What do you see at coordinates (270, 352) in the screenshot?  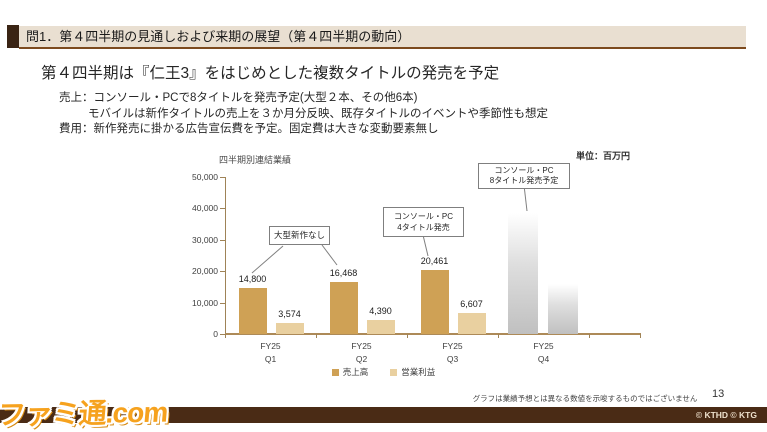 I see `x-category-label: FY25 Q1` at bounding box center [270, 352].